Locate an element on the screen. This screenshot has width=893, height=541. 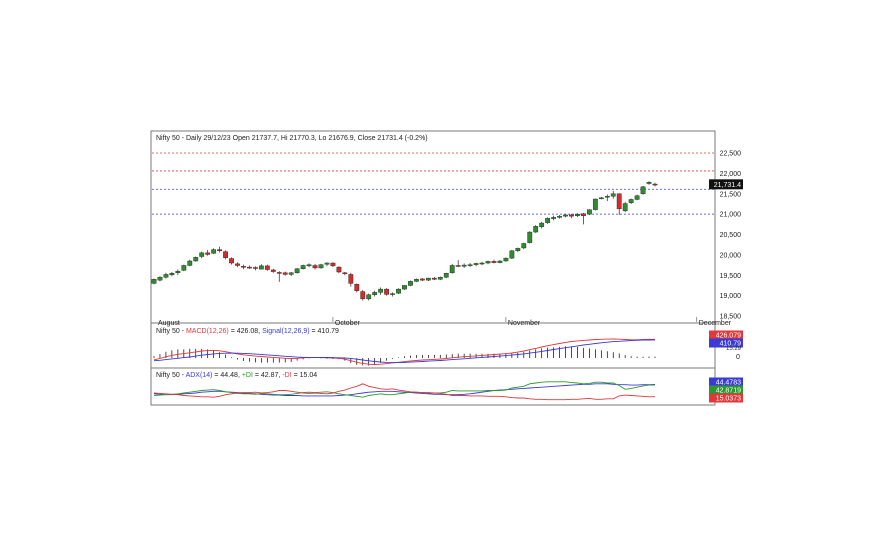
macd-value-label: 426.079 is located at coordinates (728, 336).